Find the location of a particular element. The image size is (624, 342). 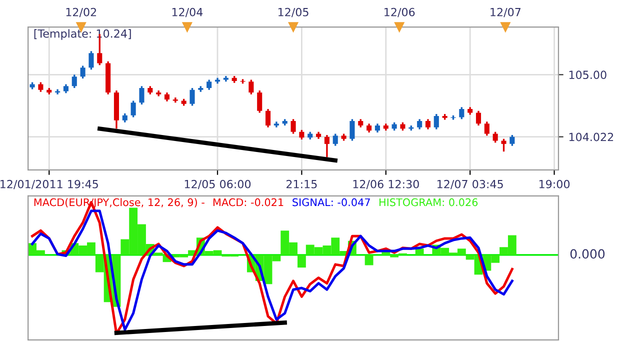

text: SIGNAL: -0.047 is located at coordinates (331, 202).